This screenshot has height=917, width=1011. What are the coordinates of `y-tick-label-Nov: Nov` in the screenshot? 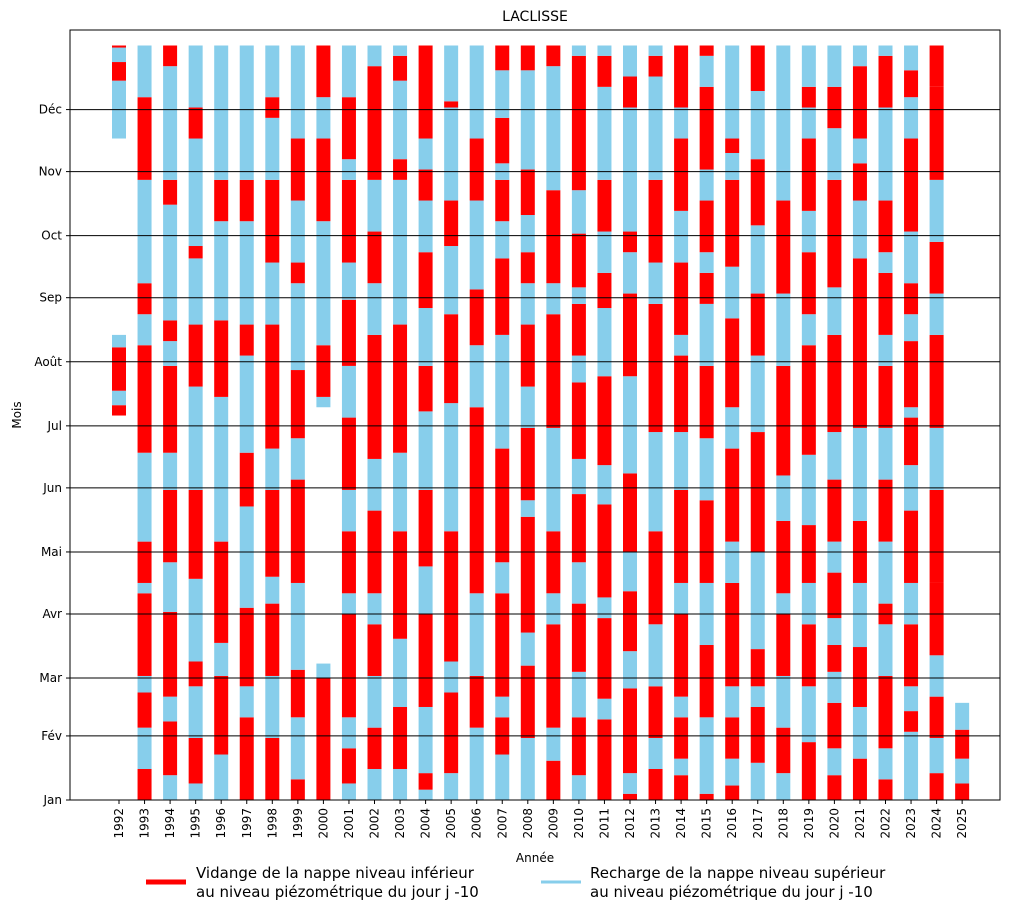 It's located at (50, 172).